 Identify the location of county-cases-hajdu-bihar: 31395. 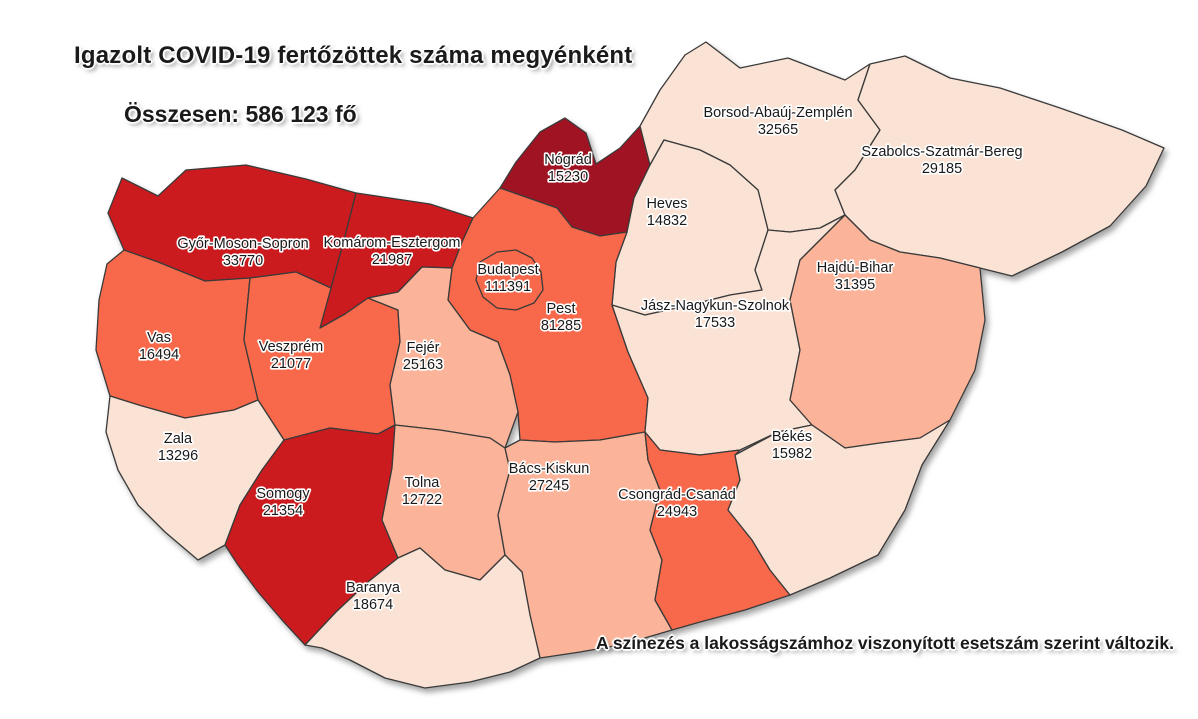
(855, 285).